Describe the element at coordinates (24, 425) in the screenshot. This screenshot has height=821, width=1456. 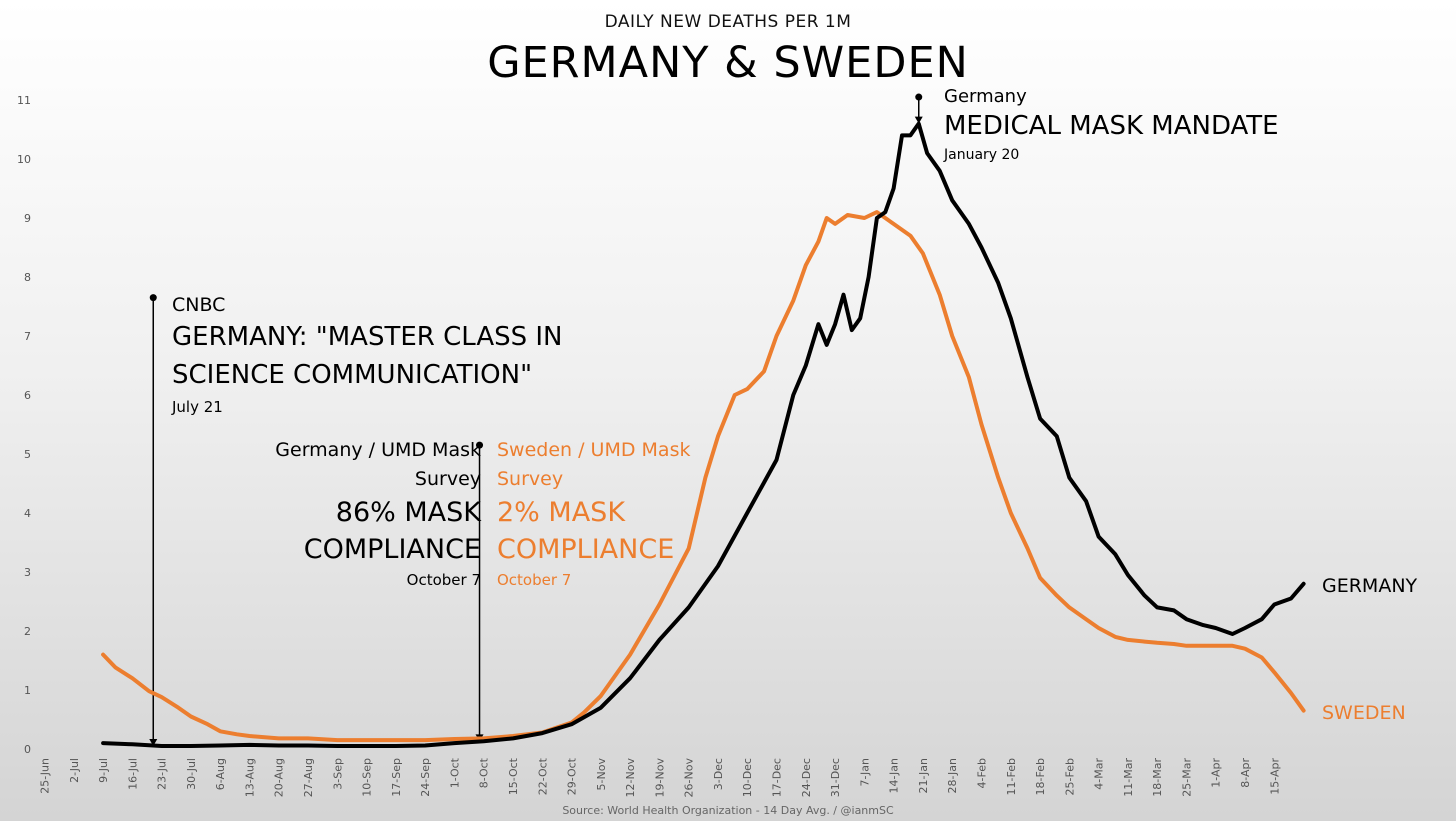
I see `y-axis: 0 1 2 3 4 5 6 7 8 9 10 11` at that location.